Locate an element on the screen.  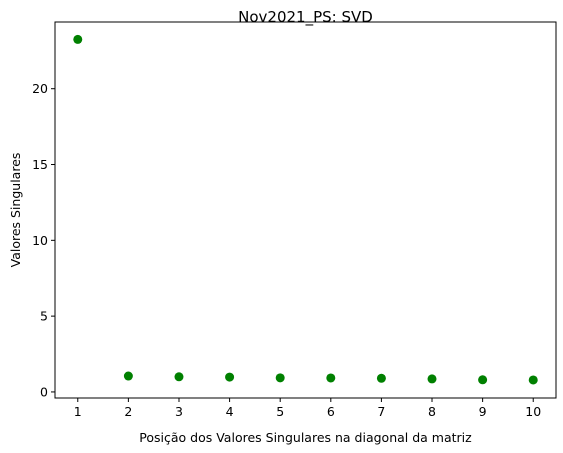
x-tick-label: 7 is located at coordinates (381, 411).